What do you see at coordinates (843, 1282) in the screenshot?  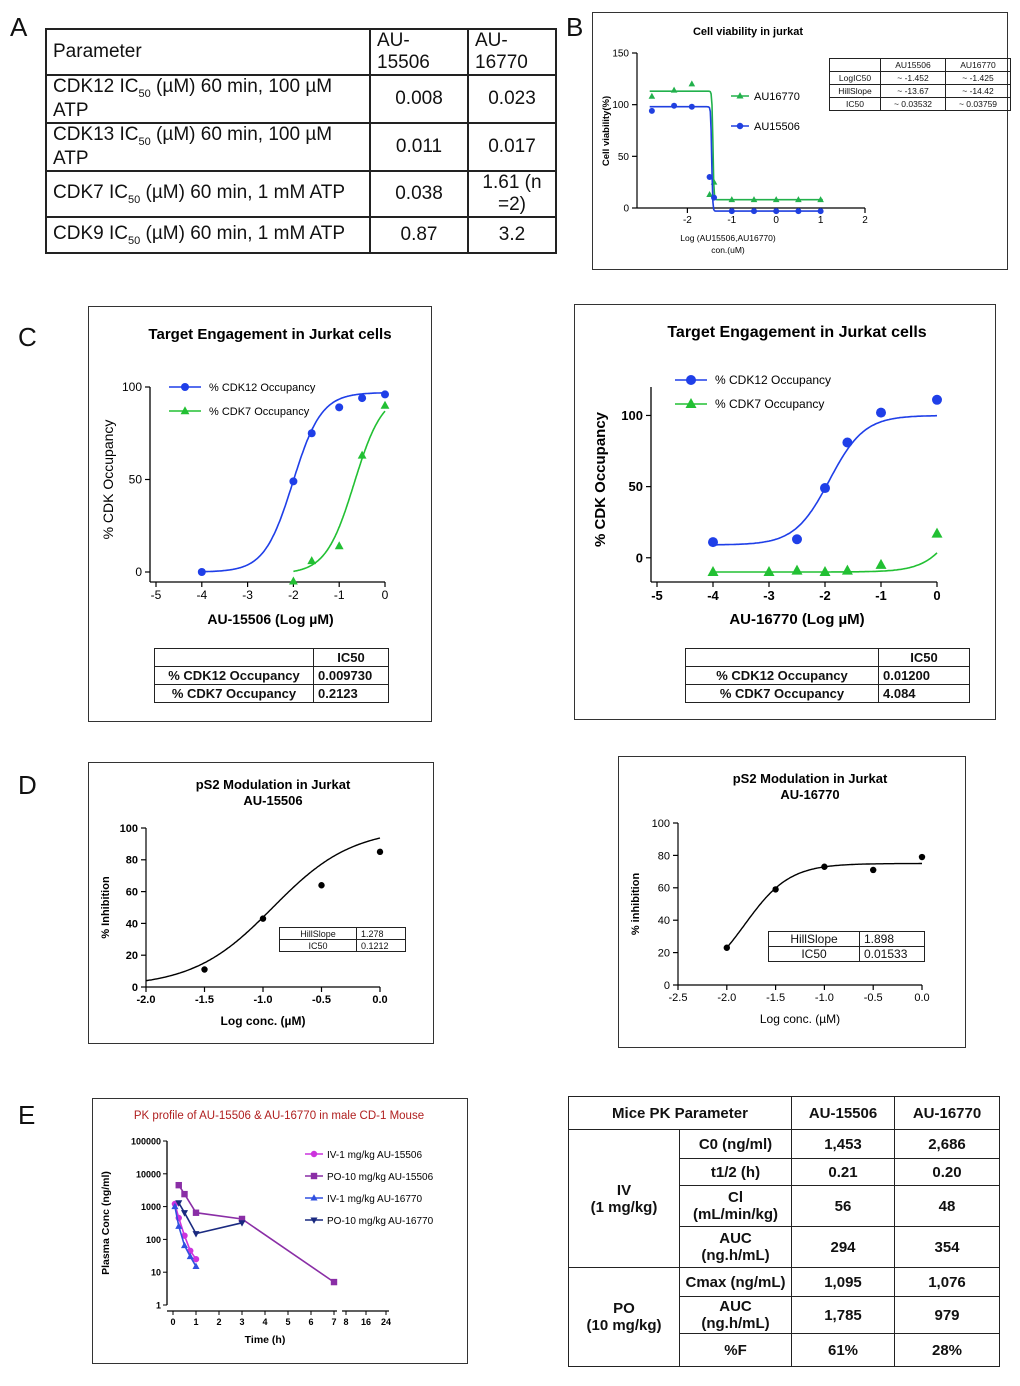 I see `value-cell: 1,095` at bounding box center [843, 1282].